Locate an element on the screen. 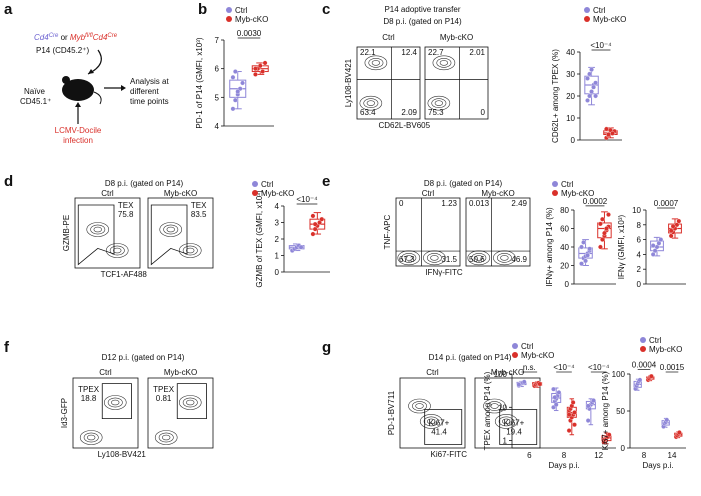 This screenshot has width=701, height=496. analysis-label: time points is located at coordinates (149, 101).